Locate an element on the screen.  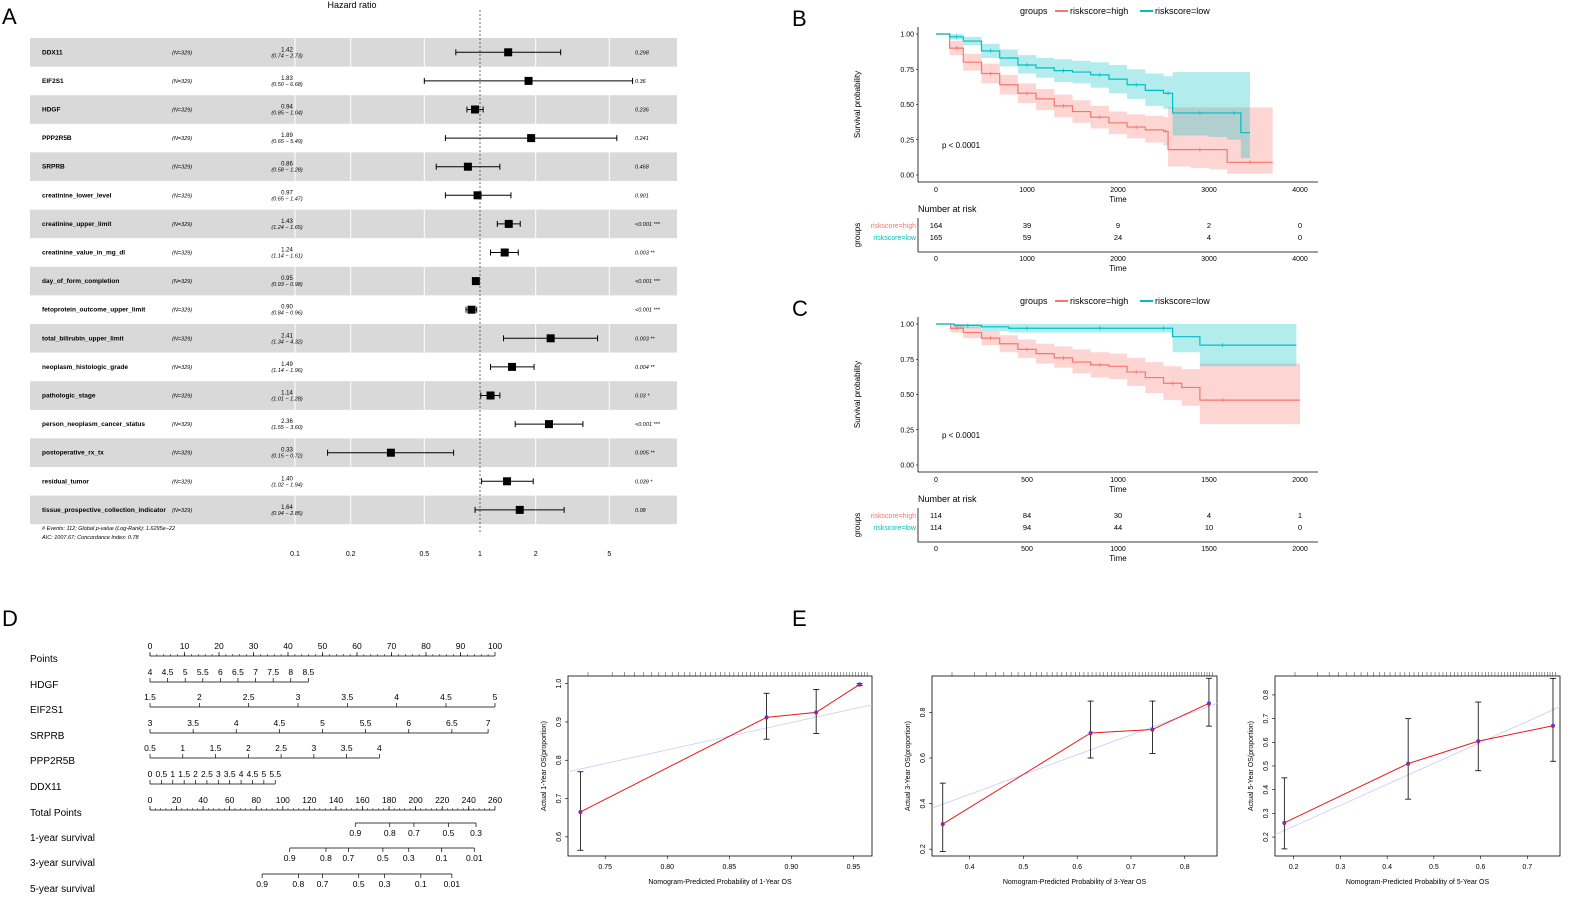
nomogram-tick-label: 220 is located at coordinates (442, 800).